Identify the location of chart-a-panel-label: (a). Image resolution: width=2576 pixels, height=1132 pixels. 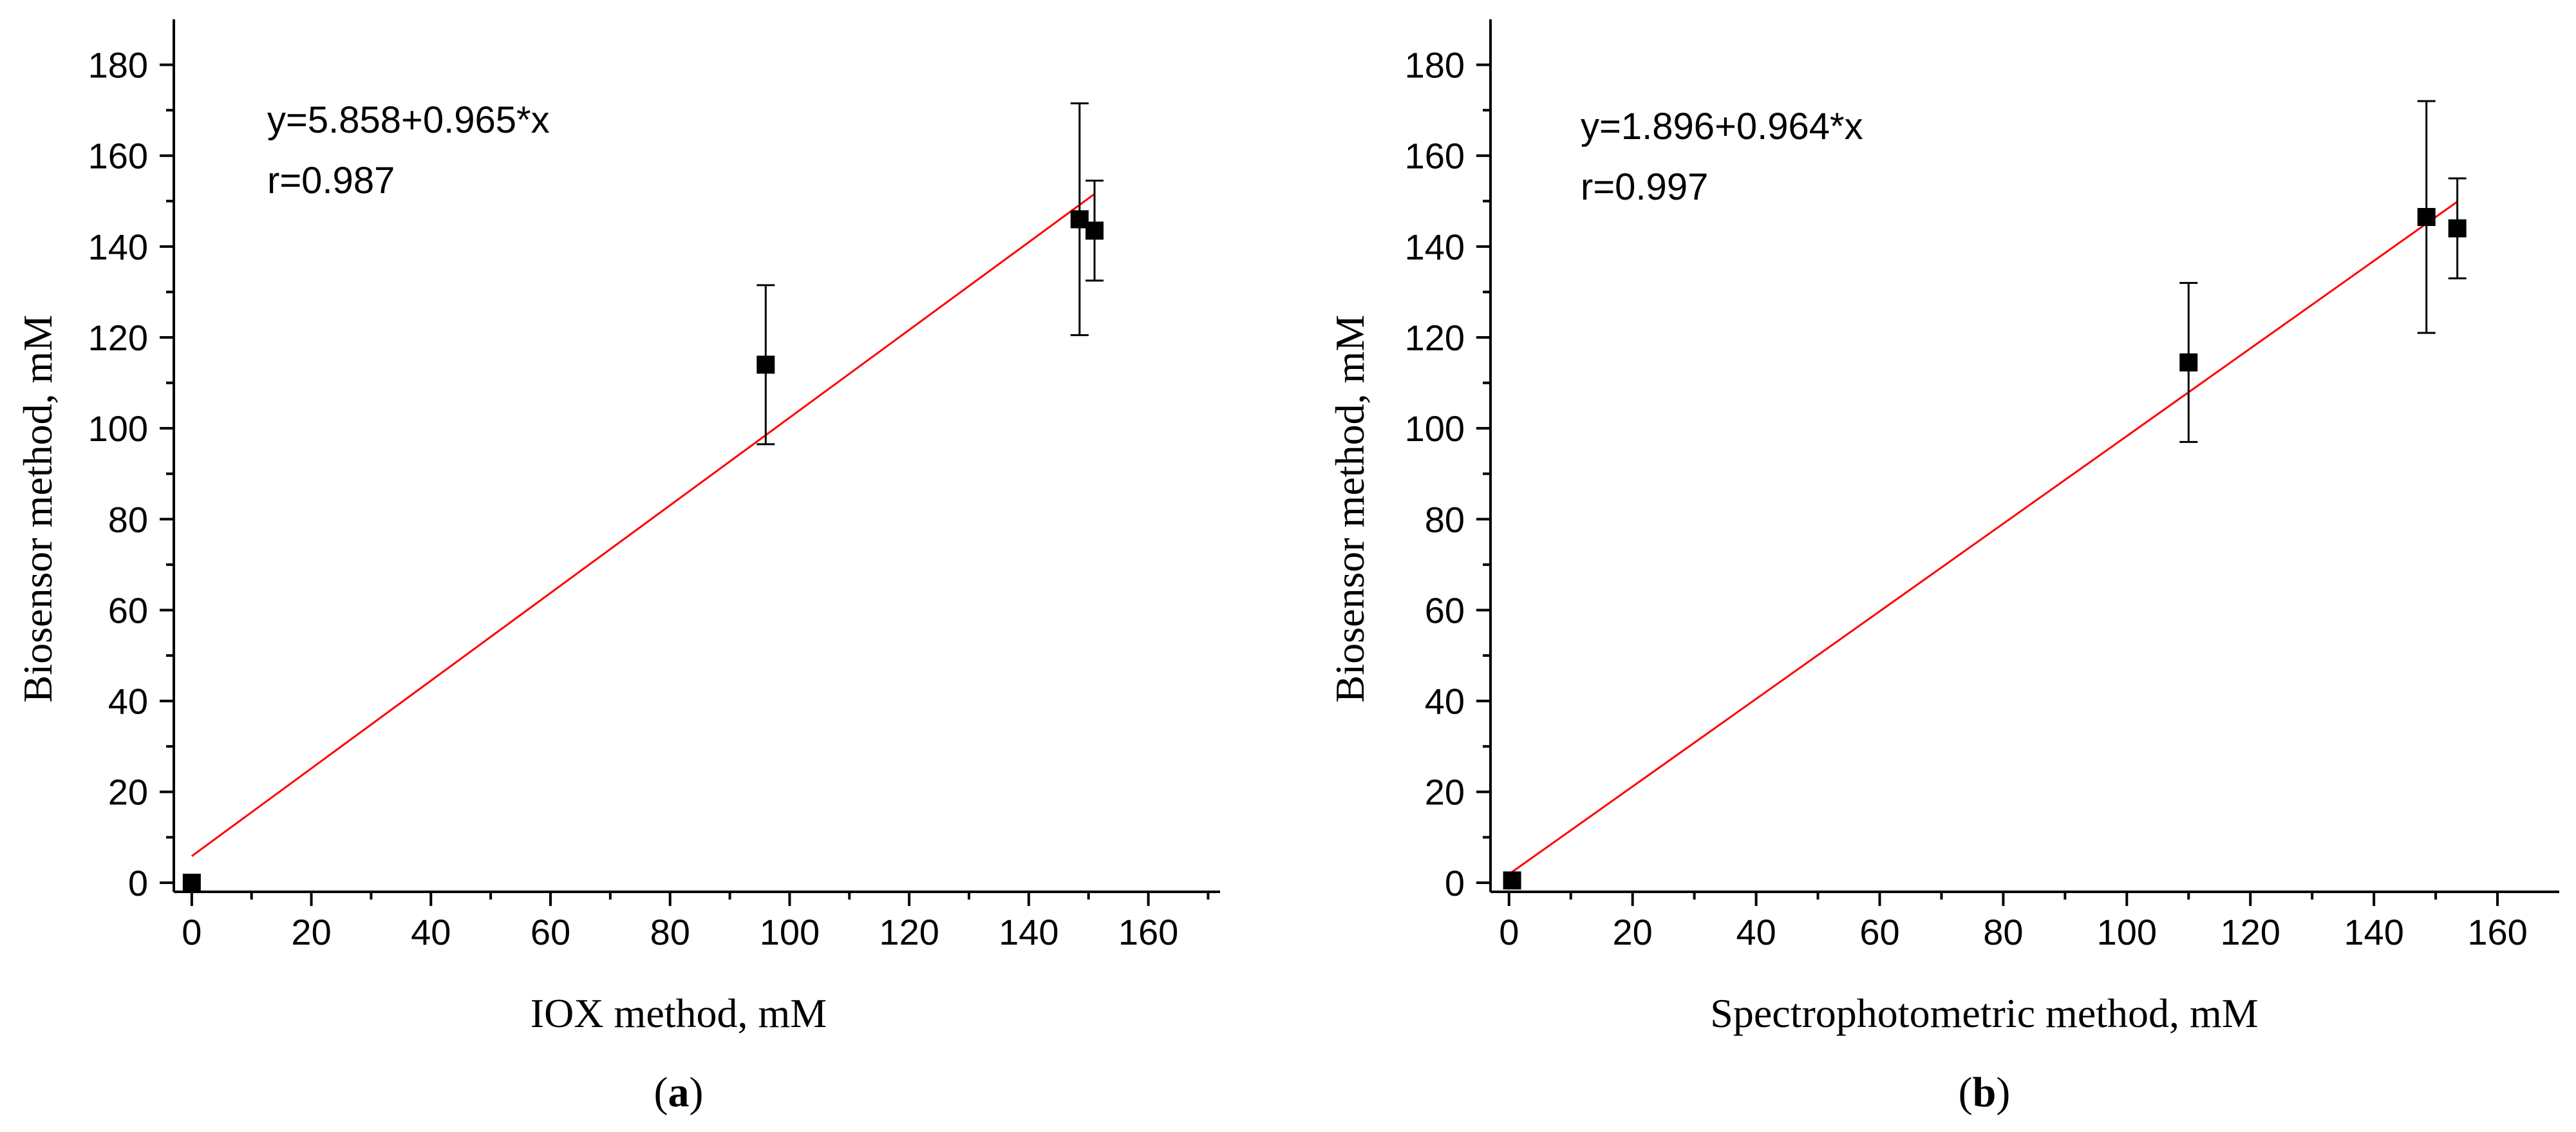
(679, 1092).